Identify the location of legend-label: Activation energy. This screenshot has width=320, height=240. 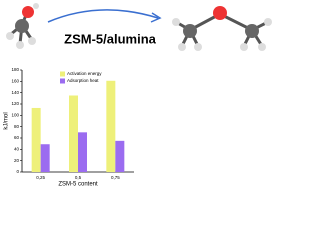
(84, 73).